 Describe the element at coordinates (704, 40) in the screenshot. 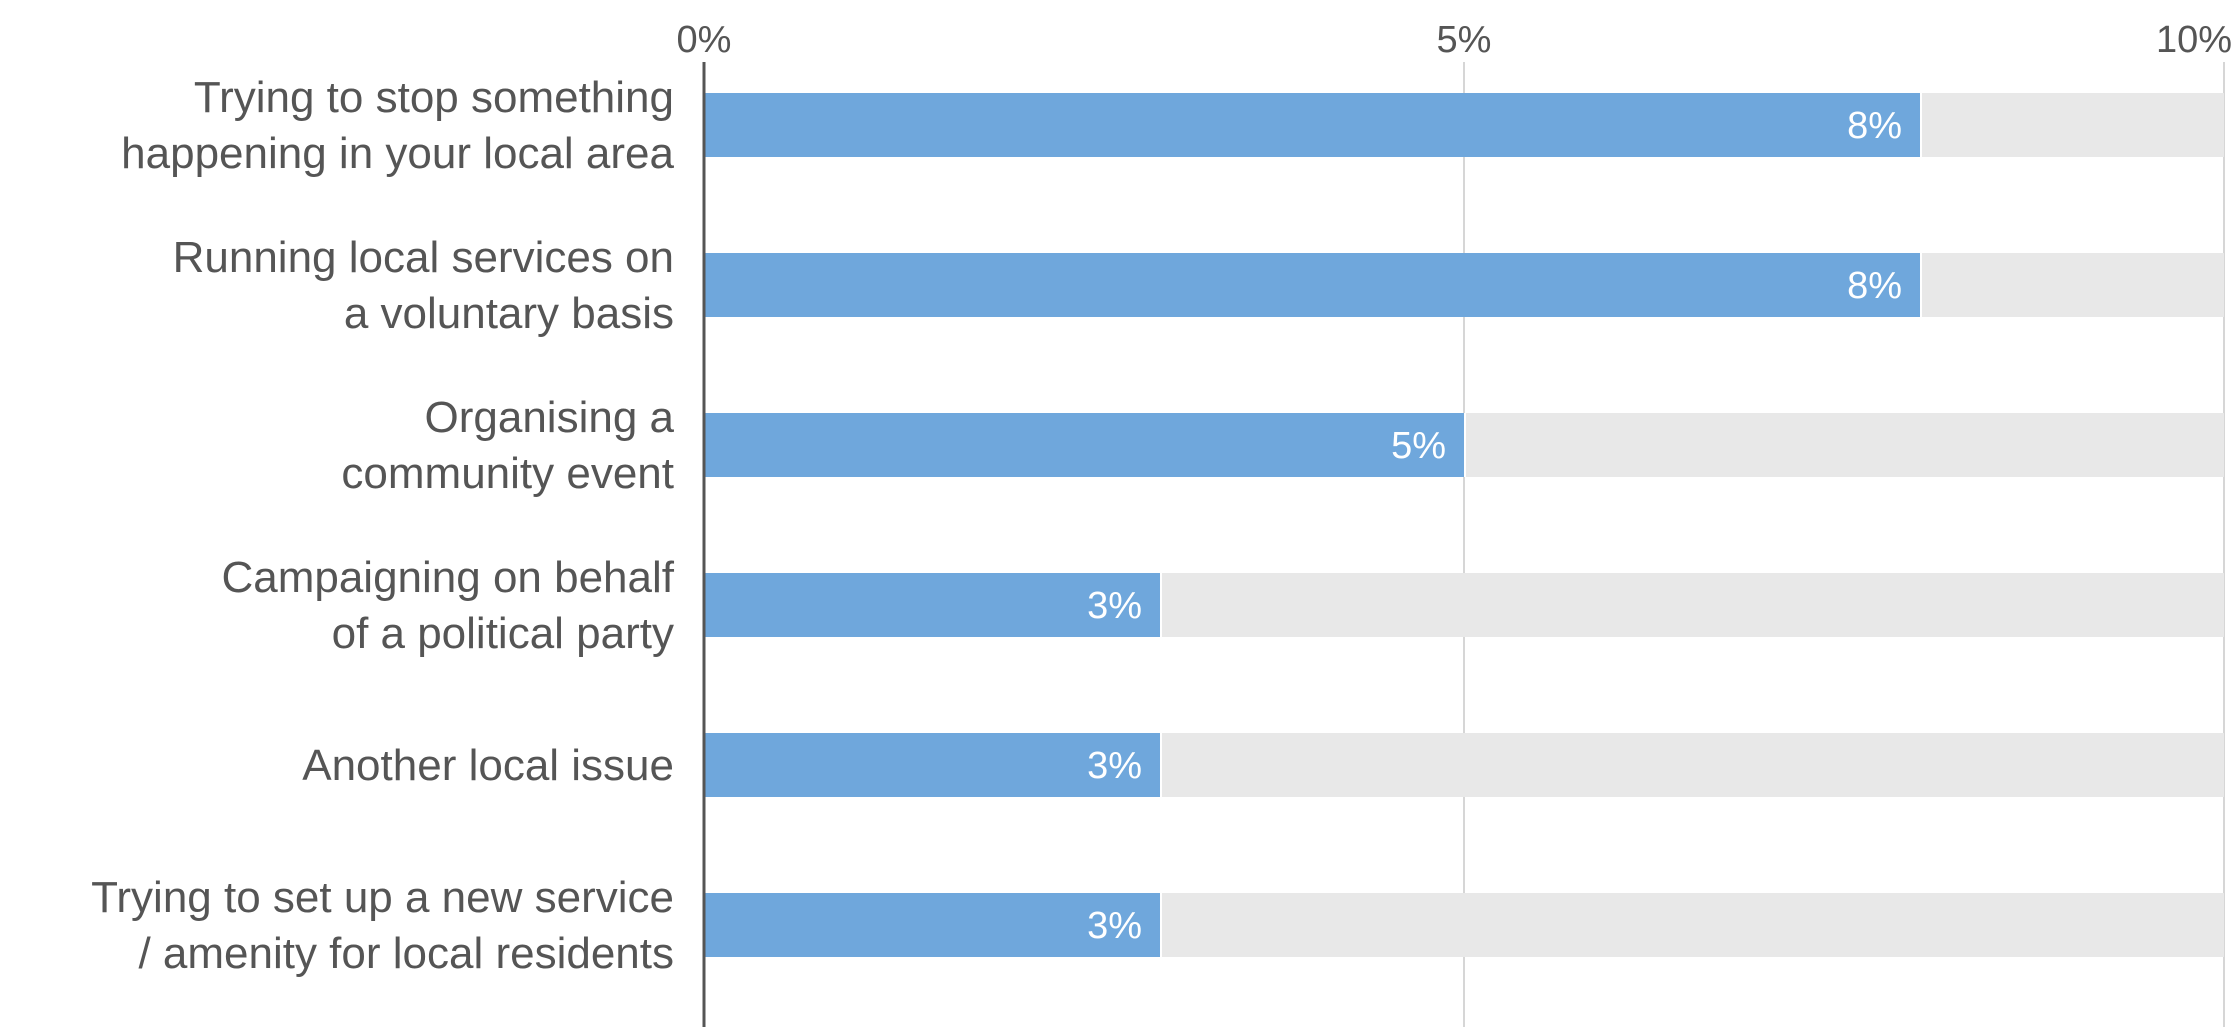

I see `x-tick-label: 0%` at that location.